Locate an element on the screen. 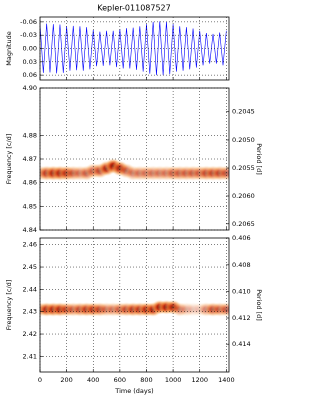  y-tick-label: 4.88 is located at coordinates (30, 135).